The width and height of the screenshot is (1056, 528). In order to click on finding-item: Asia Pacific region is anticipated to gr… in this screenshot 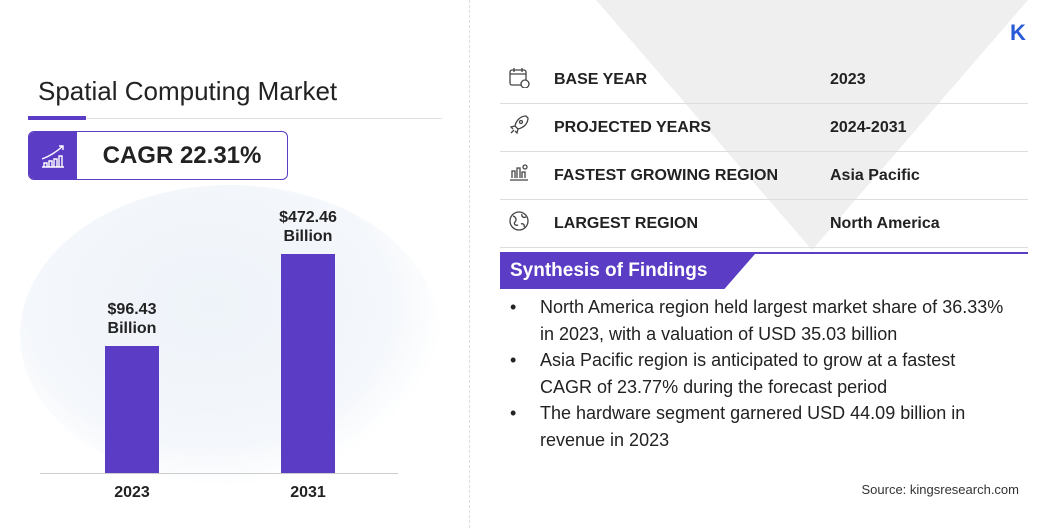, I will do `click(760, 373)`.